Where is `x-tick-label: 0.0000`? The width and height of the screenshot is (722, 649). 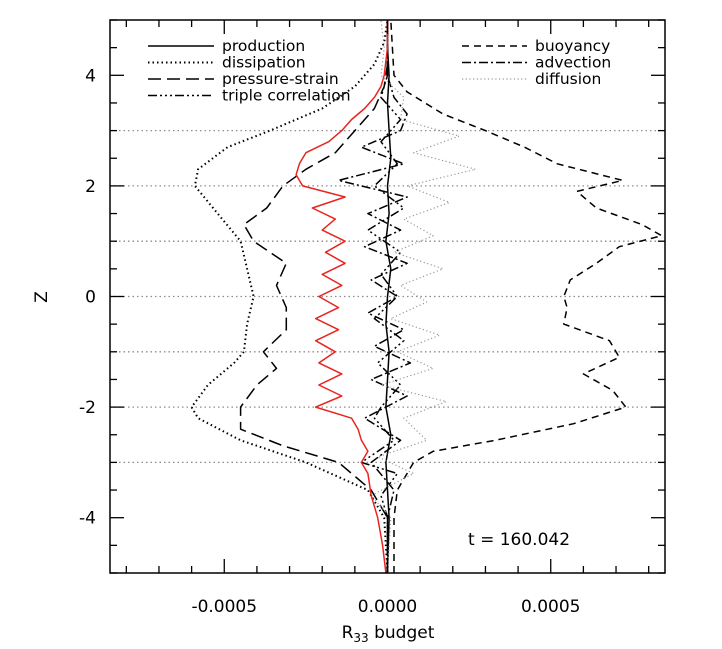 x-tick-label: 0.0000 is located at coordinates (387, 607).